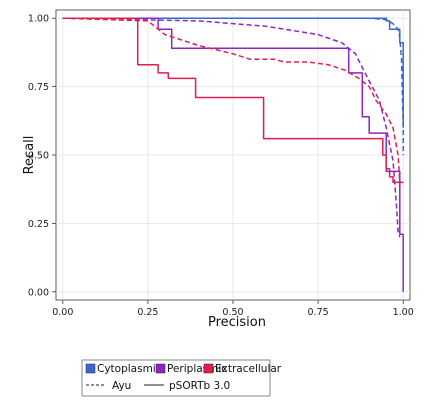 The height and width of the screenshot is (415, 436). Describe the element at coordinates (176, 378) in the screenshot. I see `legend-box` at that location.